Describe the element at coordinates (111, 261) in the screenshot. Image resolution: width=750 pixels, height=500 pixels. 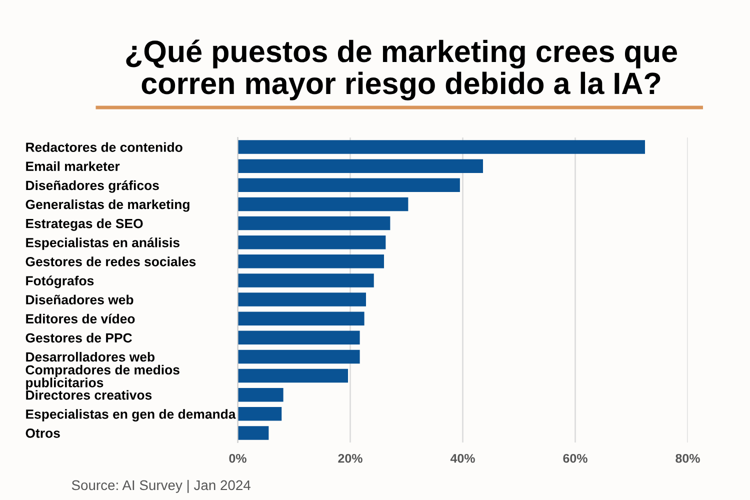
I see `y-tick-label: Gestores de redes sociales` at that location.